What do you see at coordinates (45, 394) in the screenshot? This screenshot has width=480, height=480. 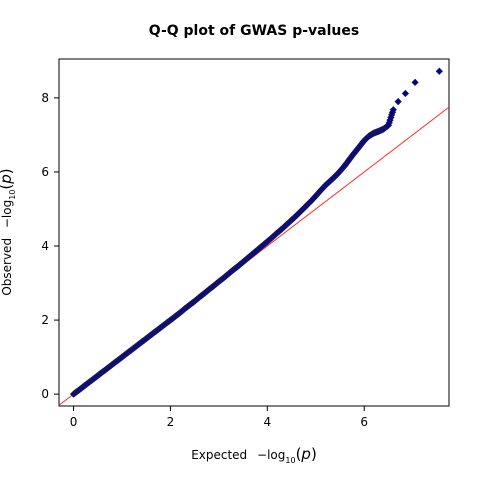 I see `y-tick-label: 0` at bounding box center [45, 394].